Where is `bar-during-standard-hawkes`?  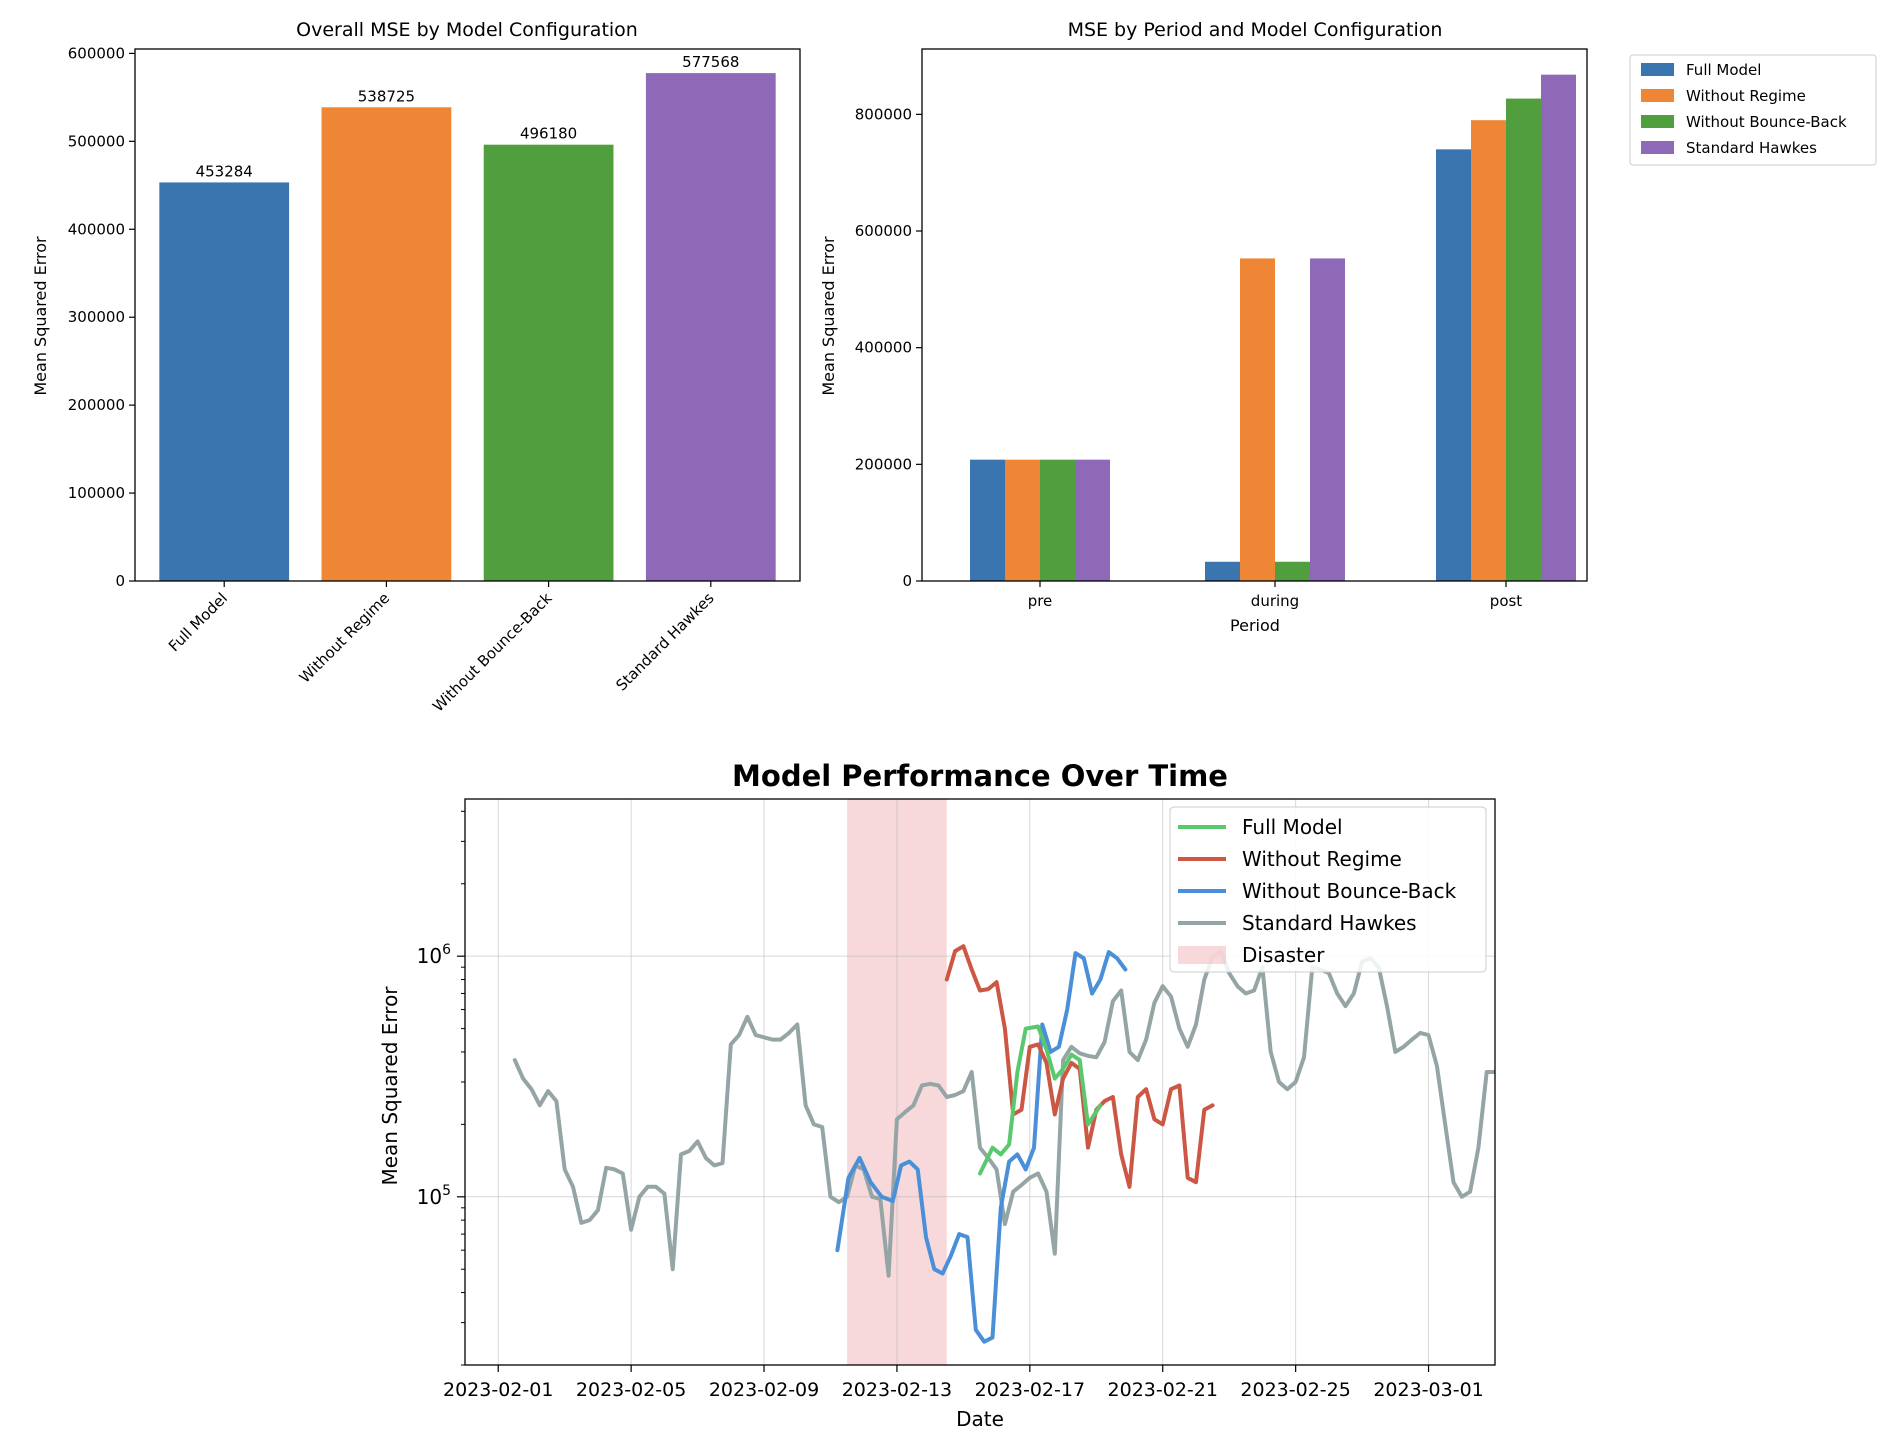 bar-during-standard-hawkes is located at coordinates (1327, 419).